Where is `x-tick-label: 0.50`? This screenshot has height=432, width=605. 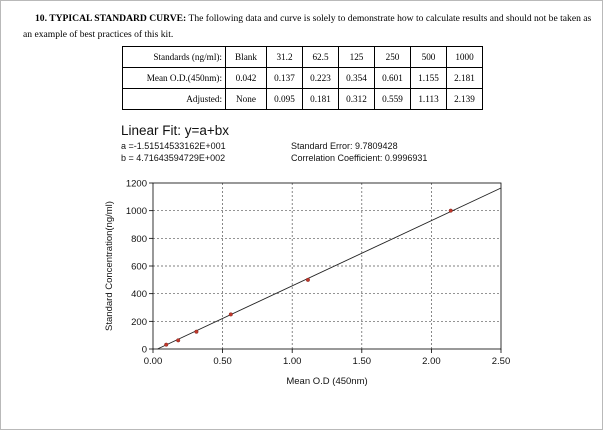 x-tick-label: 0.50 is located at coordinates (222, 361).